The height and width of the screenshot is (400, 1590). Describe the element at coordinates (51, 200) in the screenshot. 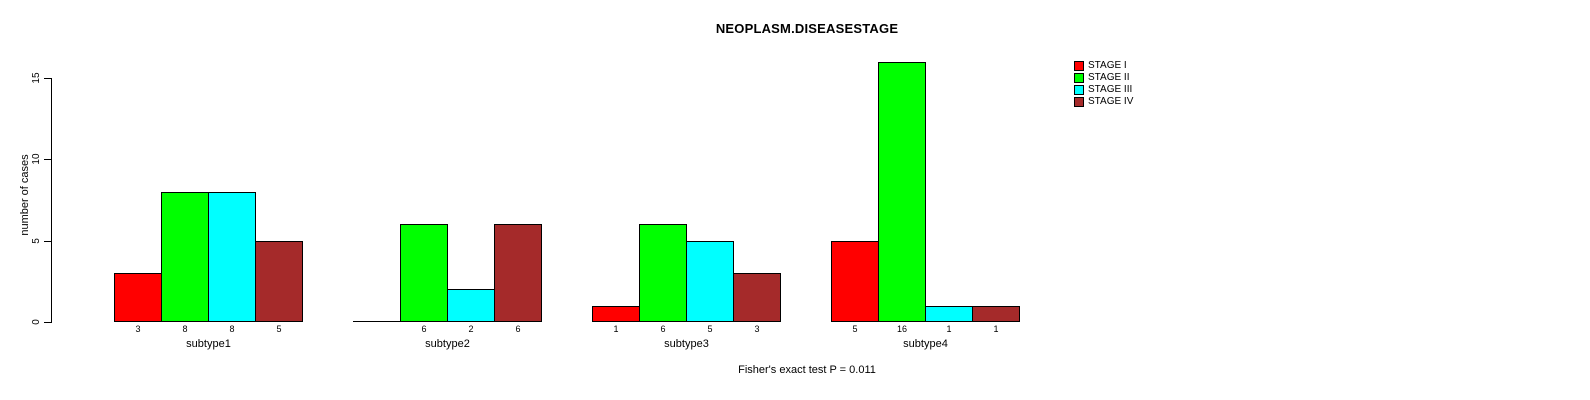

I see `y-axis` at that location.